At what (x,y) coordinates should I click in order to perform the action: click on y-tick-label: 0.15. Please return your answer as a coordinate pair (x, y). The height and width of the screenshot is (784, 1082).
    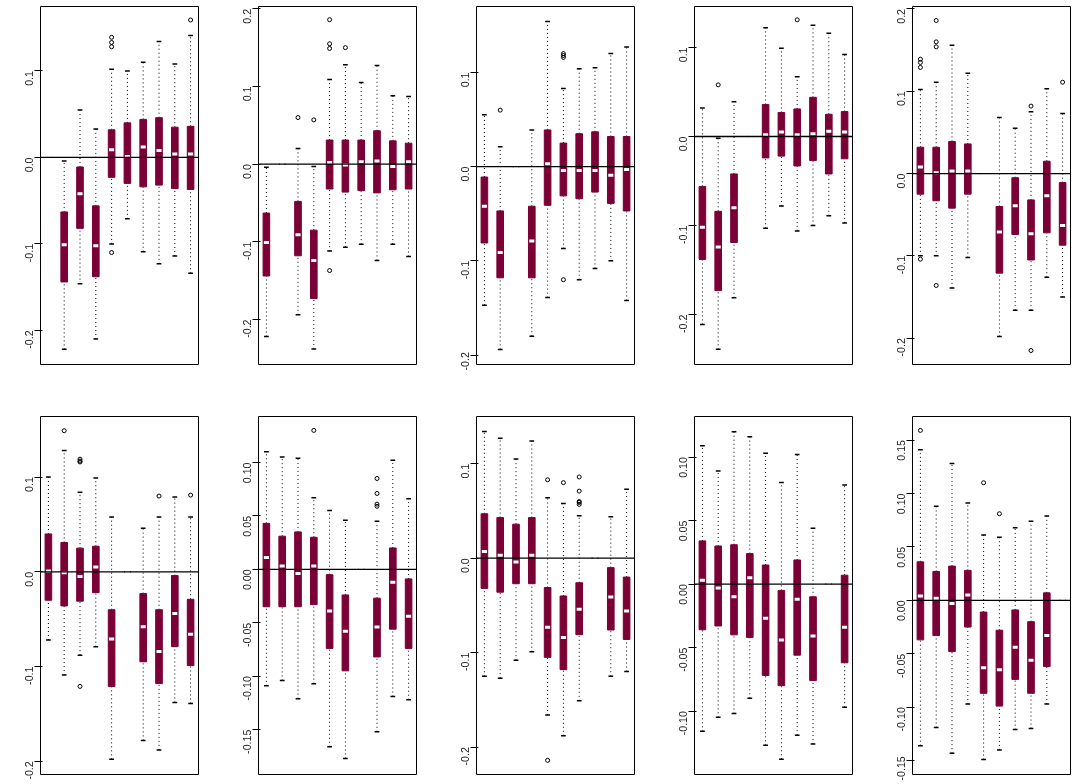
    Looking at the image, I should click on (901, 450).